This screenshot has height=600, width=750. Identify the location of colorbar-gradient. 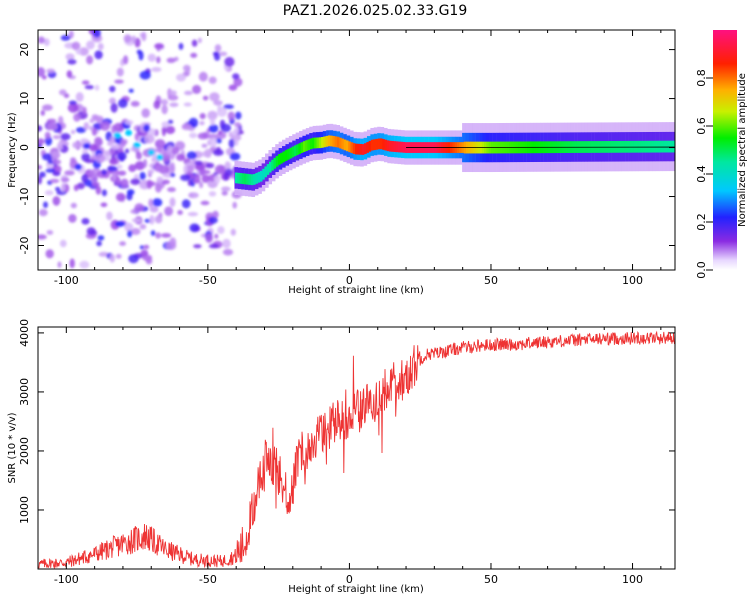
(725, 150).